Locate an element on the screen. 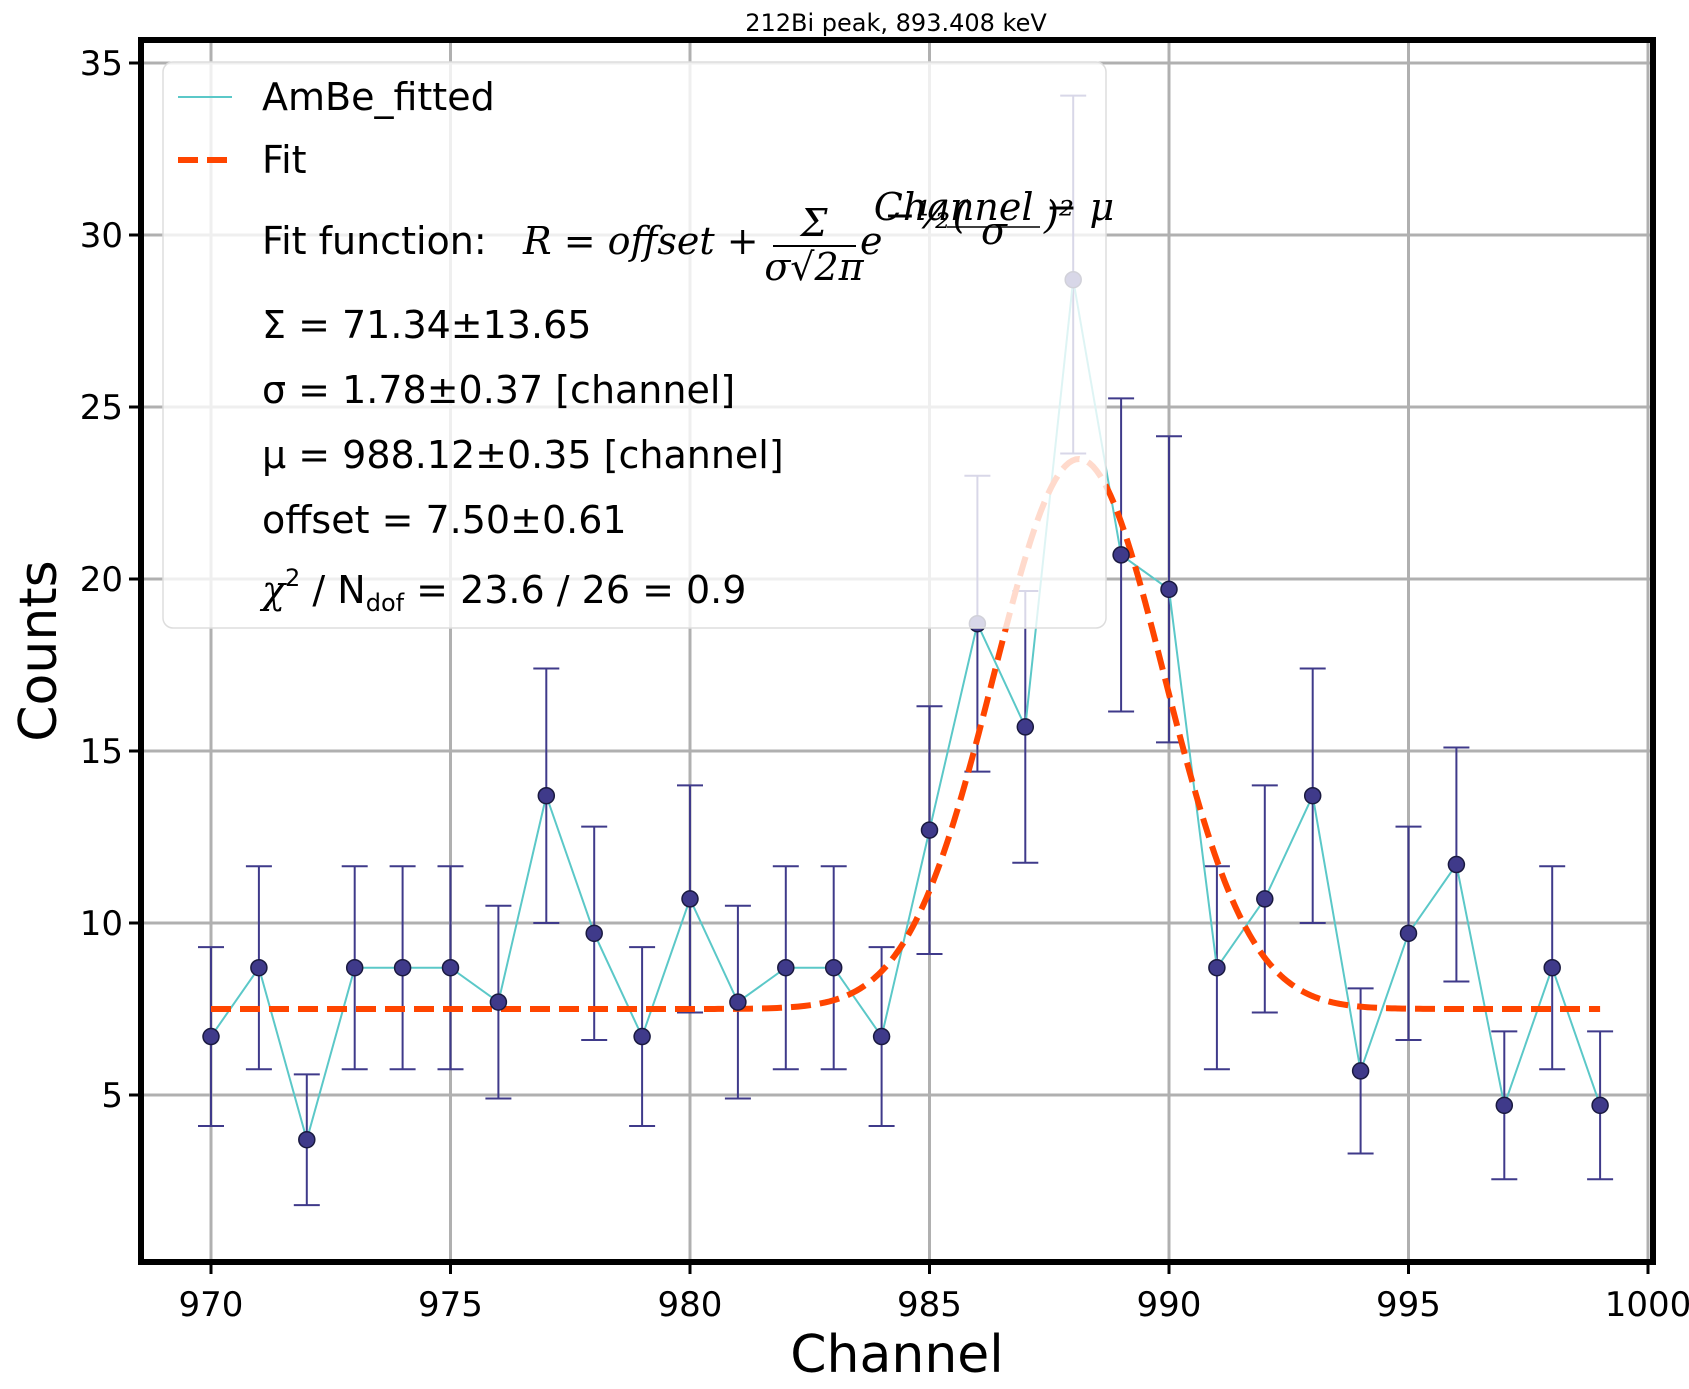 The image size is (1689, 1389). y-tick-label: 35 is located at coordinates (101, 64).